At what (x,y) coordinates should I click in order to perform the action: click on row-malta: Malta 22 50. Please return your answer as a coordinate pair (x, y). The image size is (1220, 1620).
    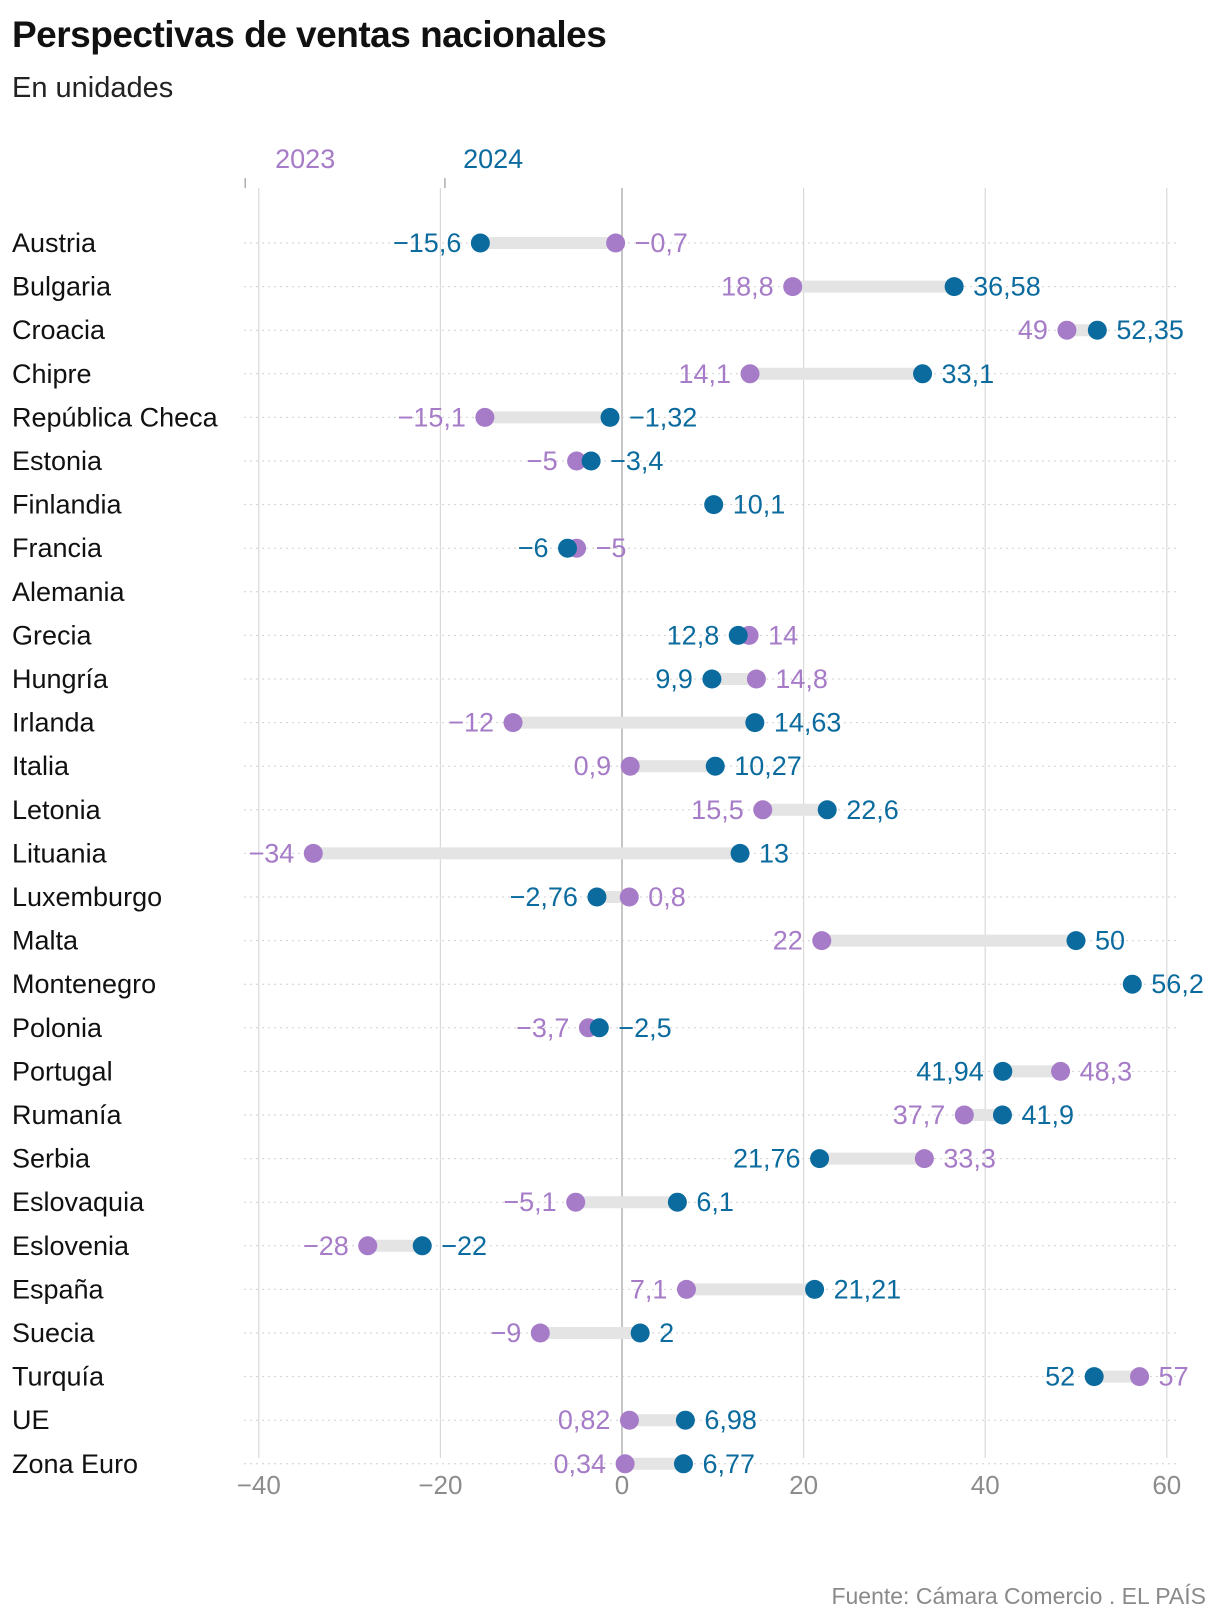
    Looking at the image, I should click on (568, 941).